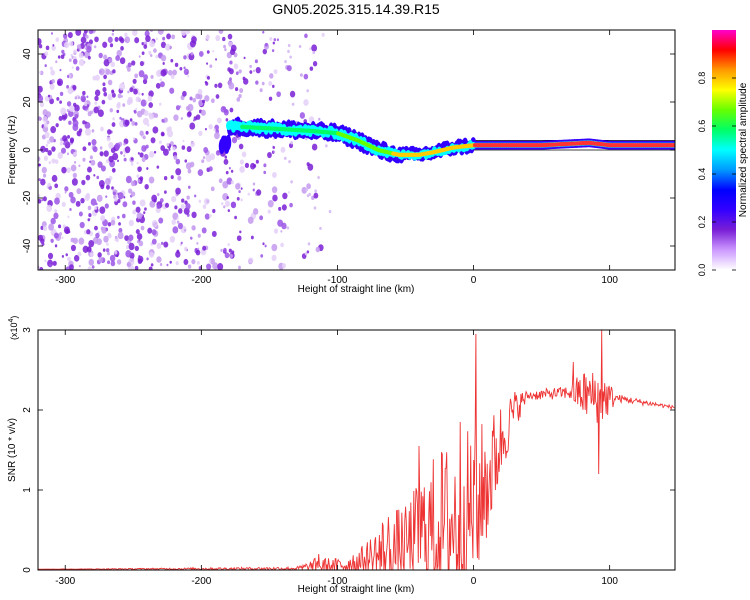 This screenshot has width=750, height=600. What do you see at coordinates (337, 581) in the screenshot?
I see `x-tick-label: -100` at bounding box center [337, 581].